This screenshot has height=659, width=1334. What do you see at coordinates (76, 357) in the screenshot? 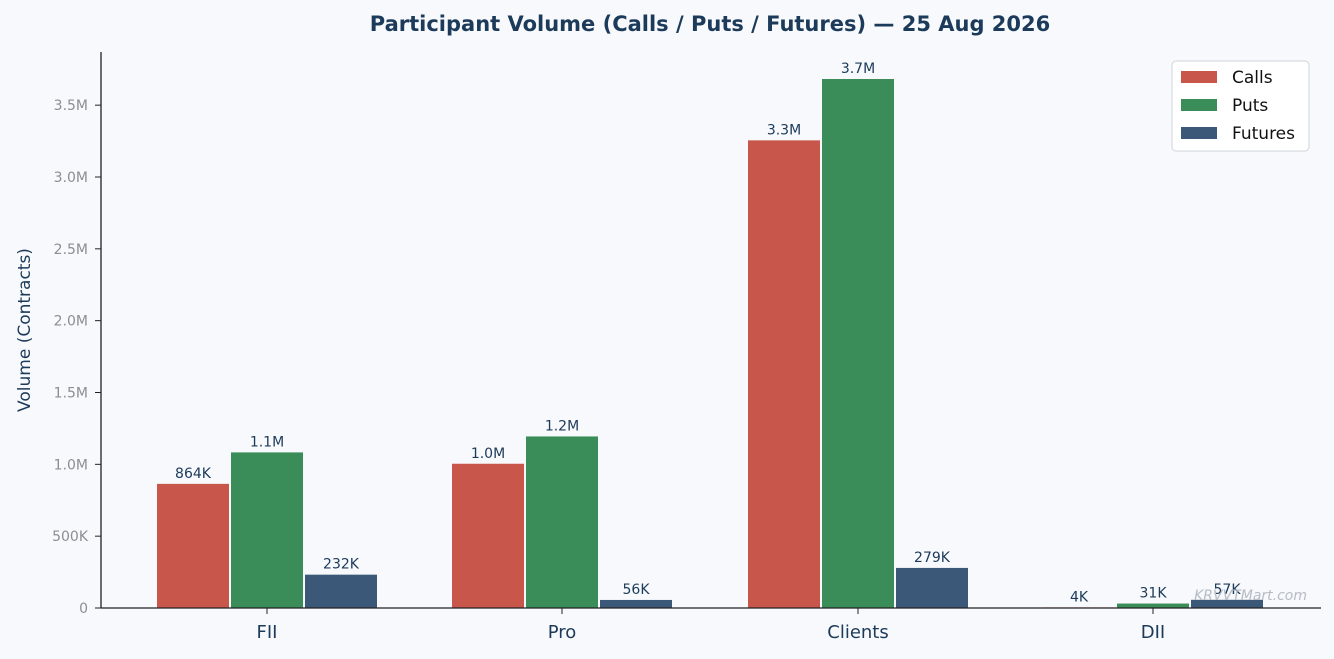
I see `y-axis-ticks: 0 500K 1.0M 1.5M 2.0M 2.5M 3.0M 3.5M` at bounding box center [76, 357].